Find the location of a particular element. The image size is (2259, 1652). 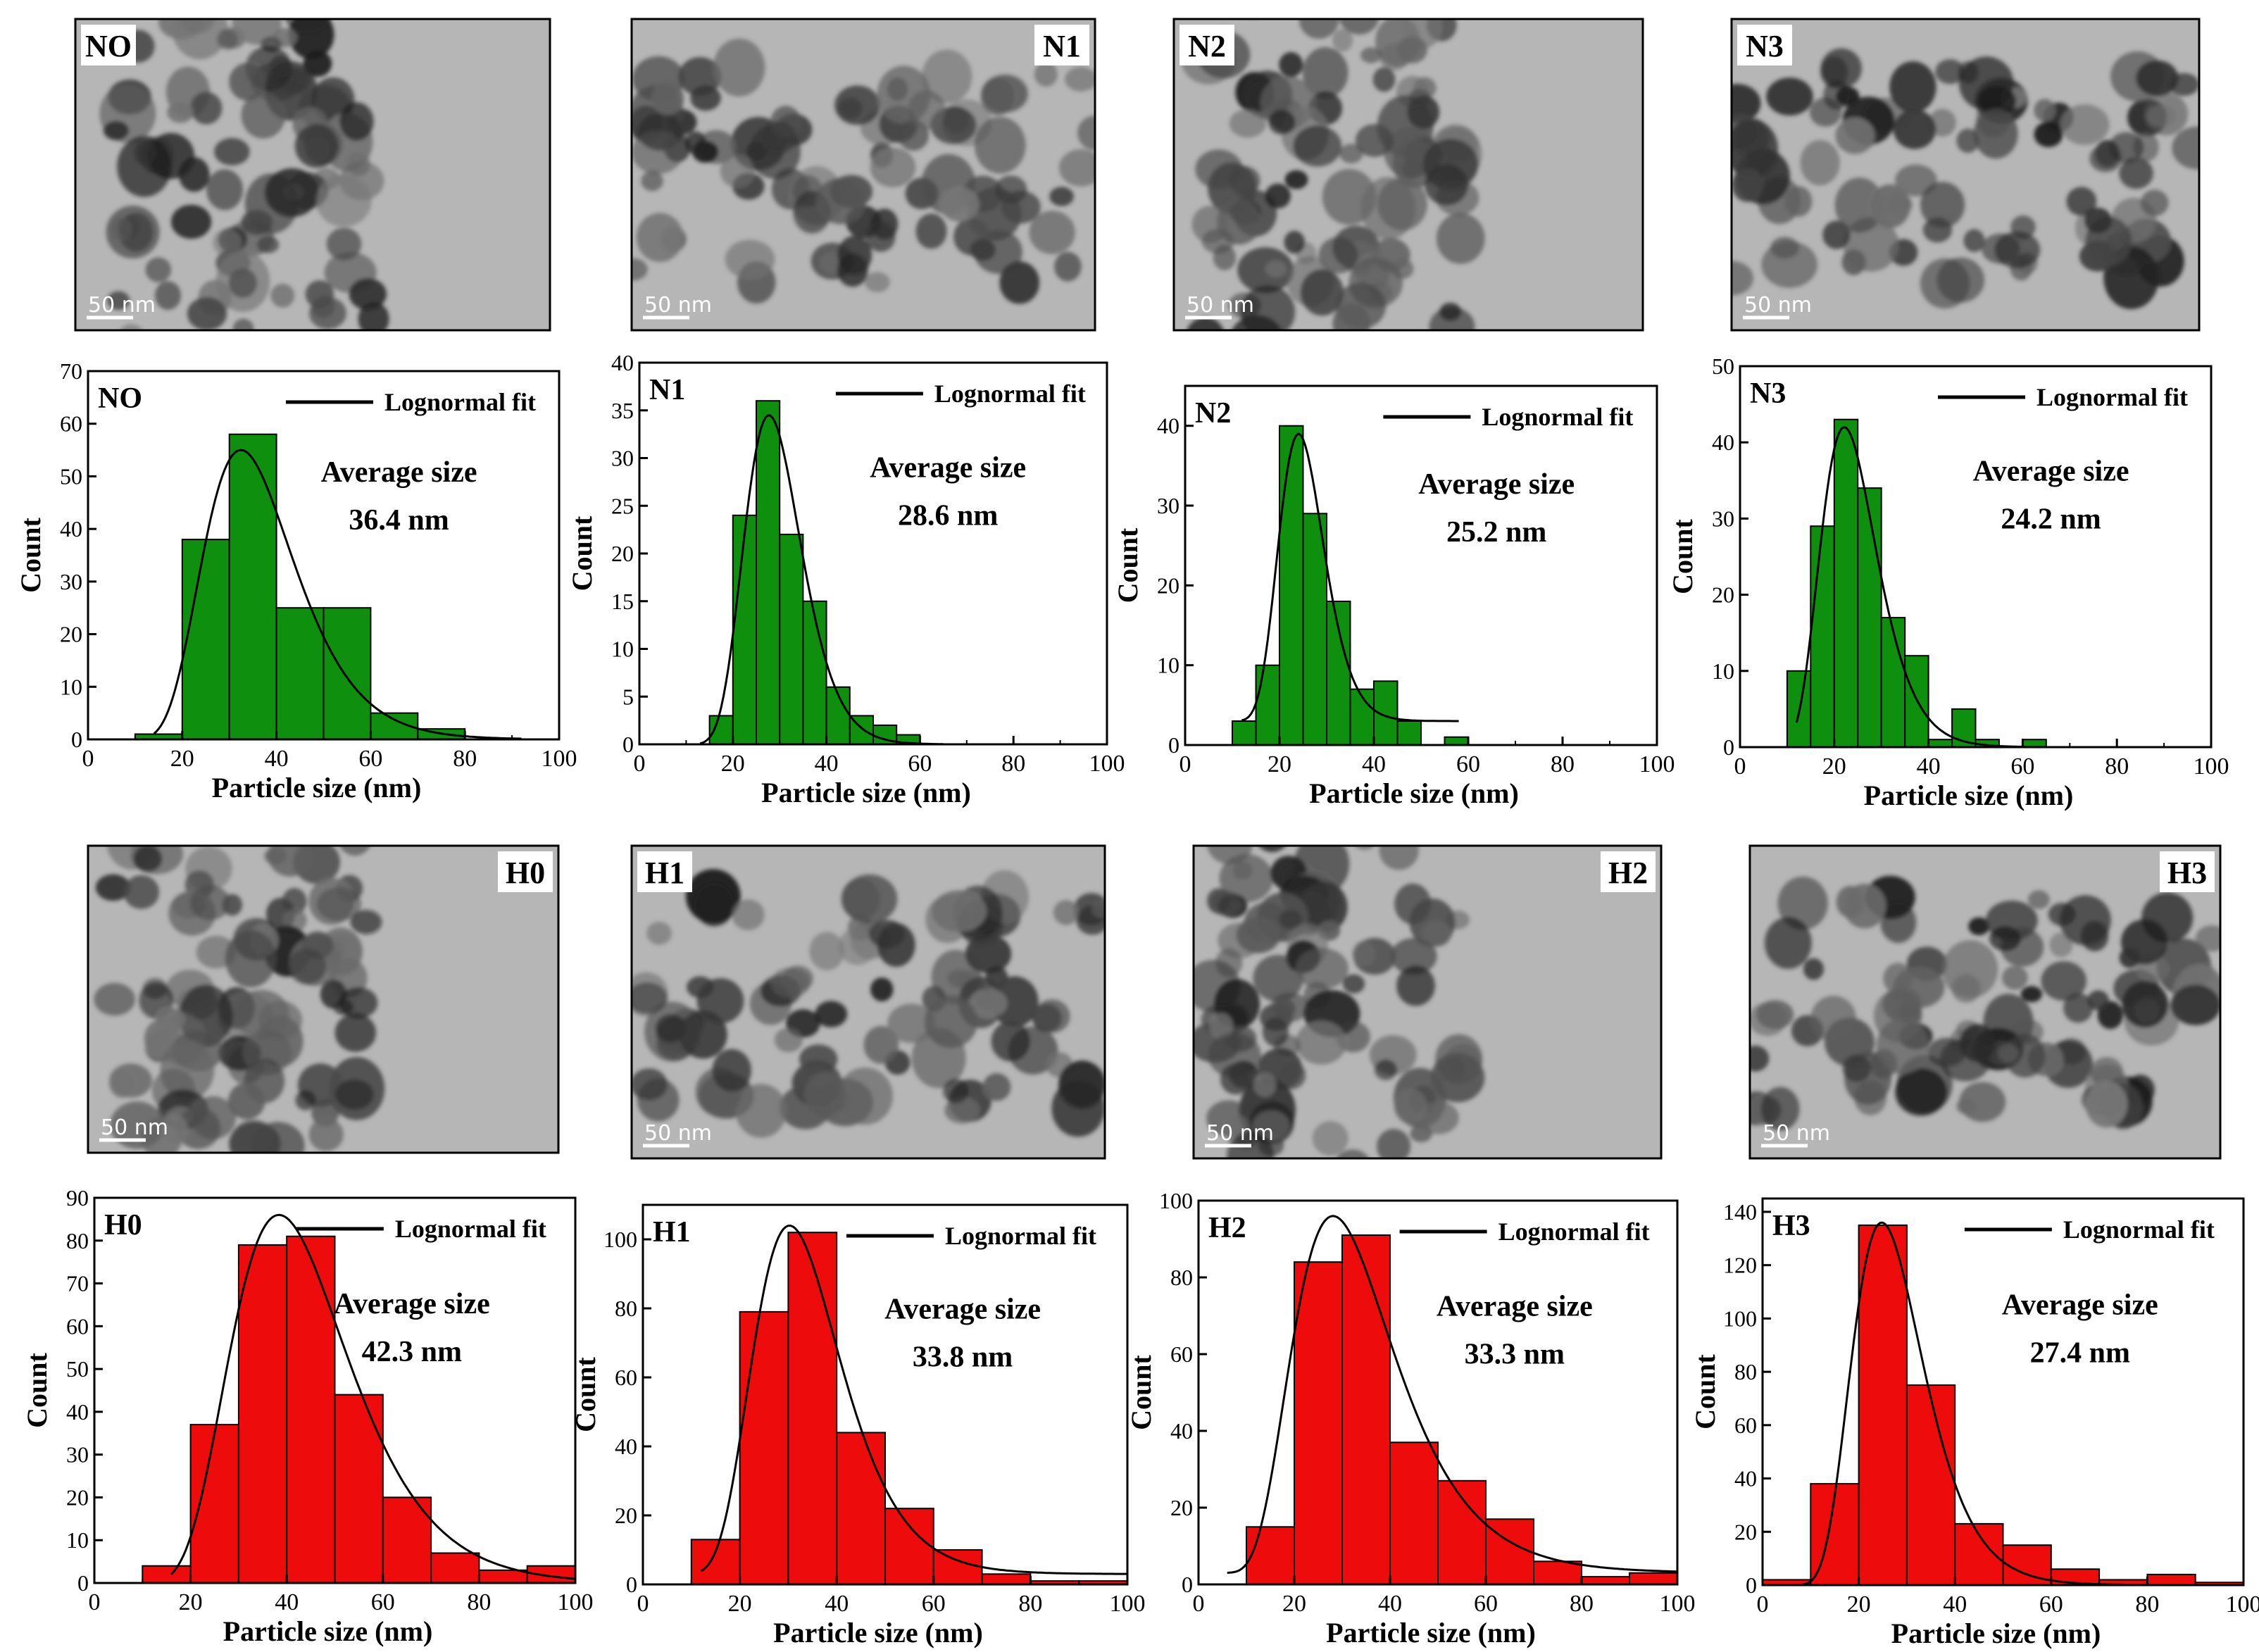

scale-bar-text: 50 nm is located at coordinates (1220, 305).